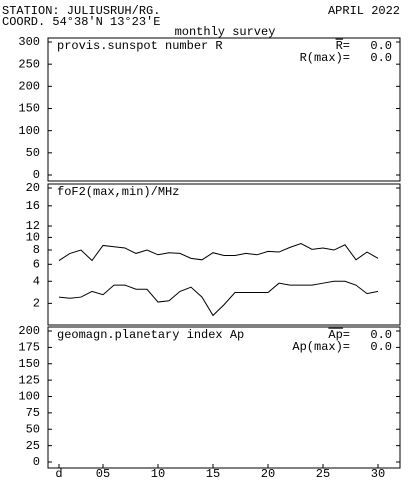  Describe the element at coordinates (323, 473) in the screenshot. I see `x-tick-label: 25` at that location.